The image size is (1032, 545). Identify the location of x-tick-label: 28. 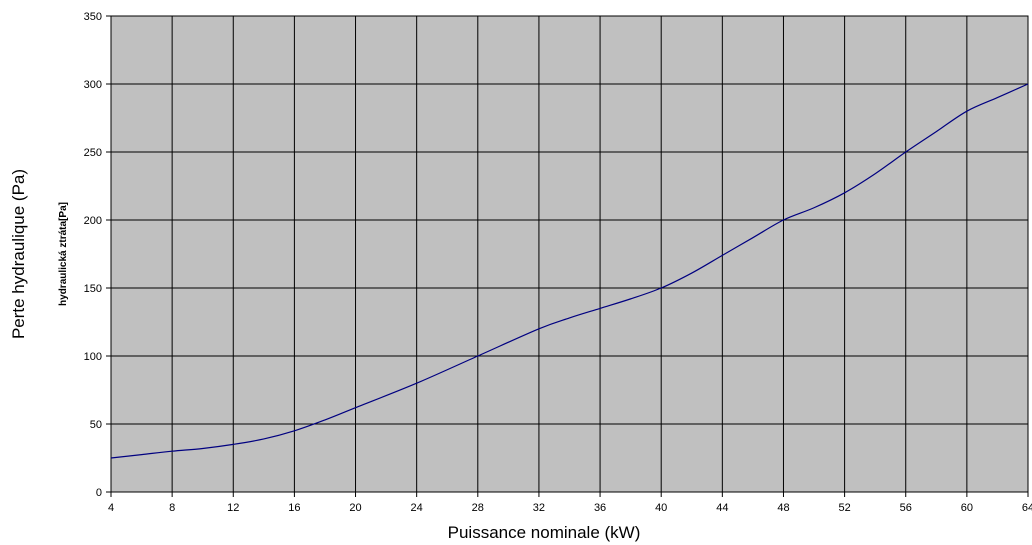
(478, 508).